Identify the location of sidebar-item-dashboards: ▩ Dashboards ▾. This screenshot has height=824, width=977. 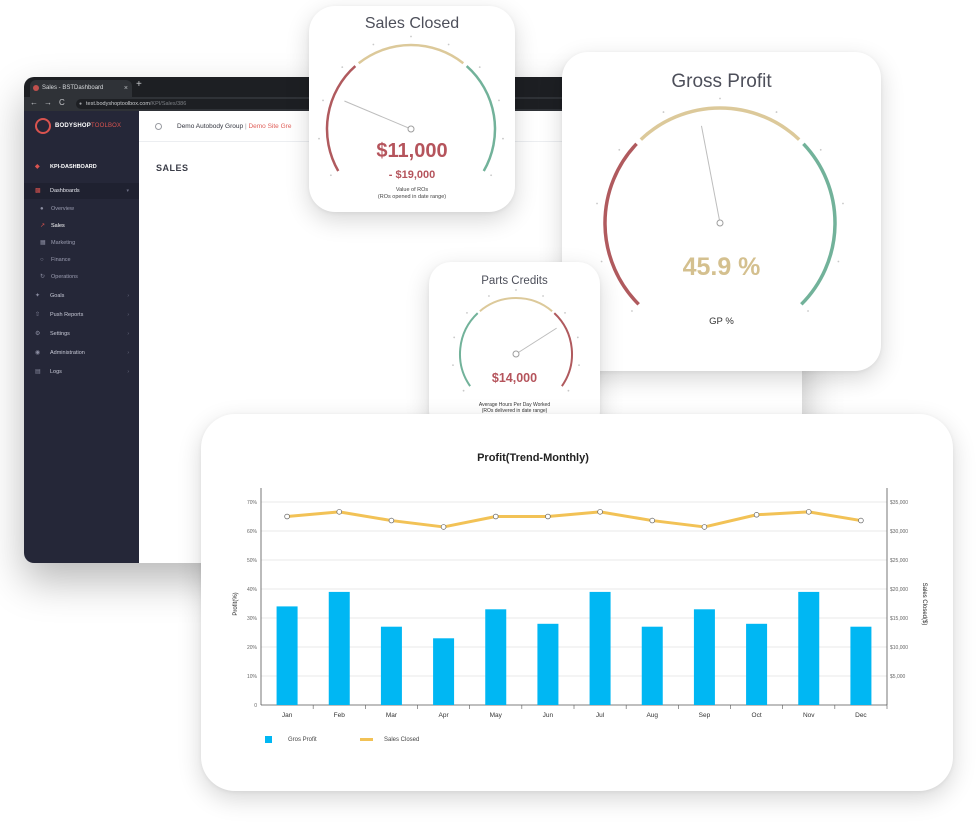
(81, 191).